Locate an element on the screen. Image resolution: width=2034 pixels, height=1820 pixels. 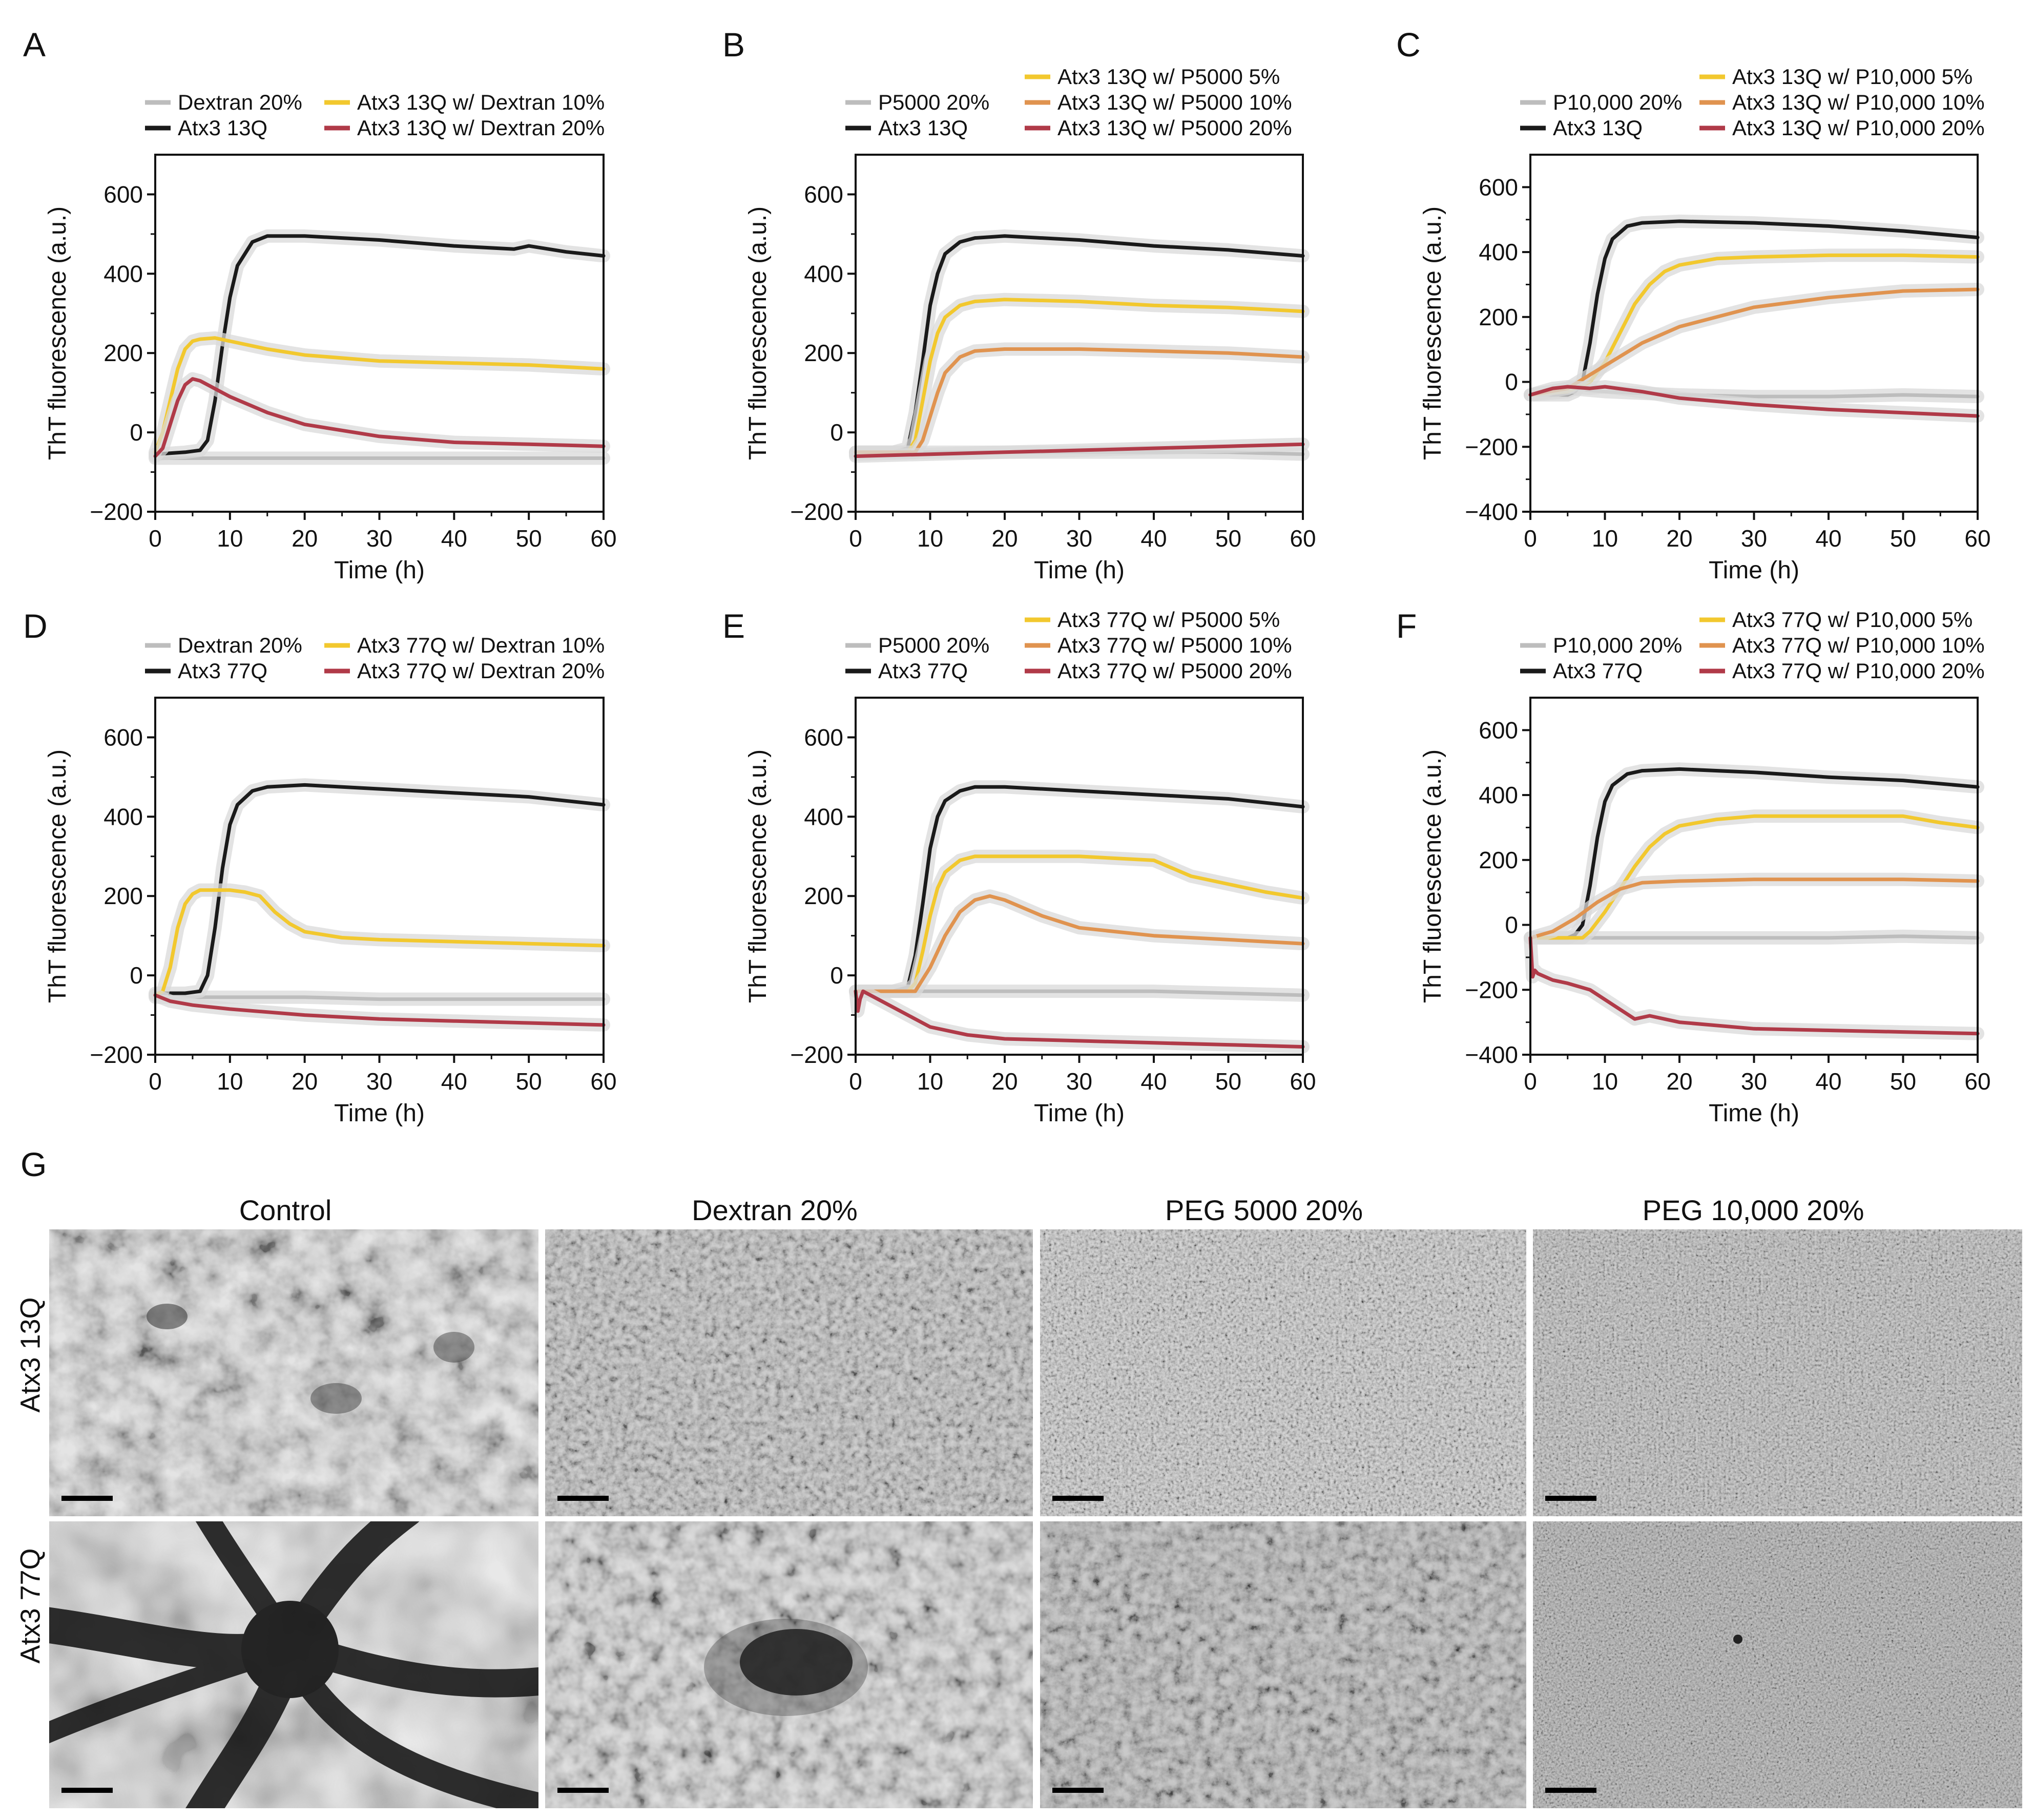
legend-label: Atx3 13Q w/ P10,000 10% is located at coordinates (1858, 102).